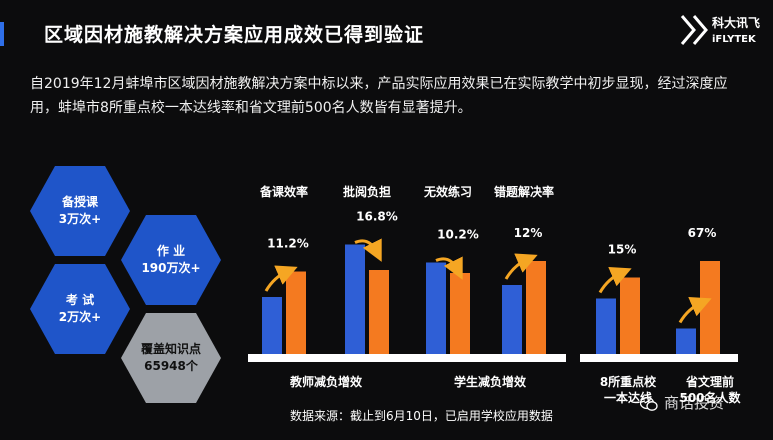 This screenshot has height=440, width=773. I want to click on section-label: 一本达线, so click(628, 397).